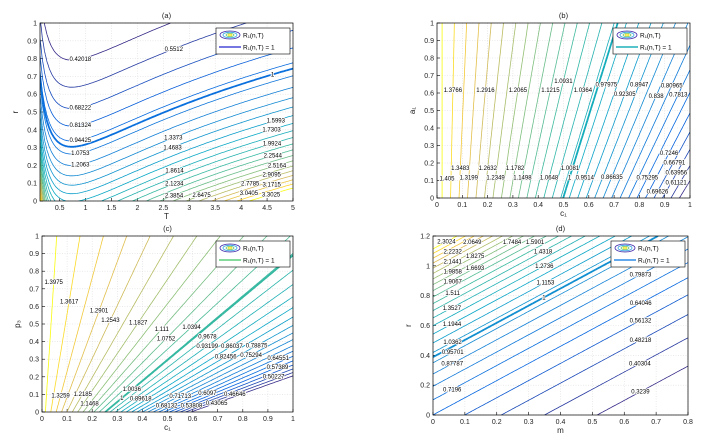 This screenshot has height=441, width=710. Describe the element at coordinates (641, 304) in the screenshot. I see `contour-label: 0.64046` at that location.